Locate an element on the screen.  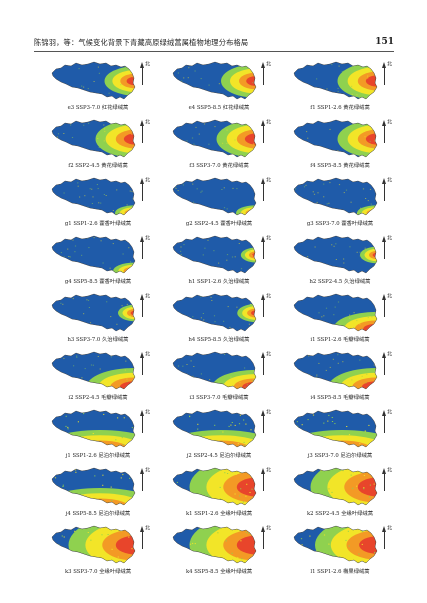
map-panel: 北 h3 SSP3-7.0 久治绿绒蒿 is located at coordinates (98, 320).